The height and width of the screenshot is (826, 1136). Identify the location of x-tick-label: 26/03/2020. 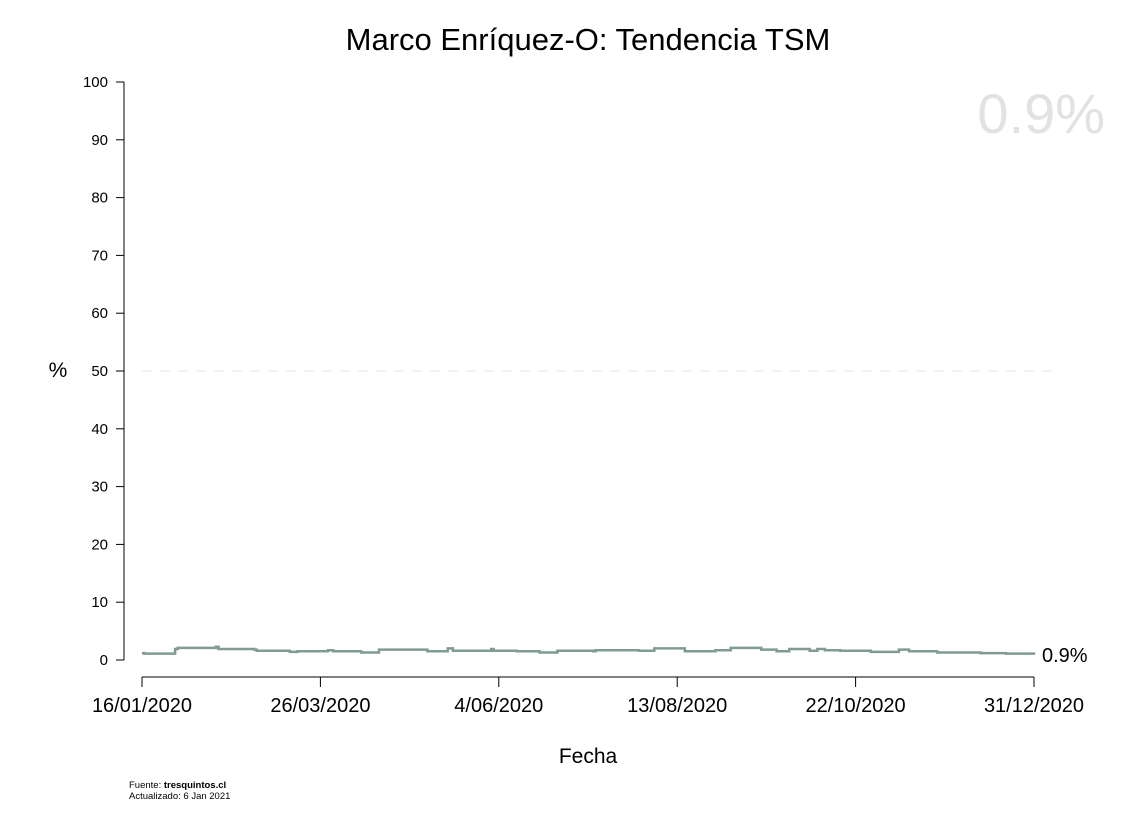
(320, 706).